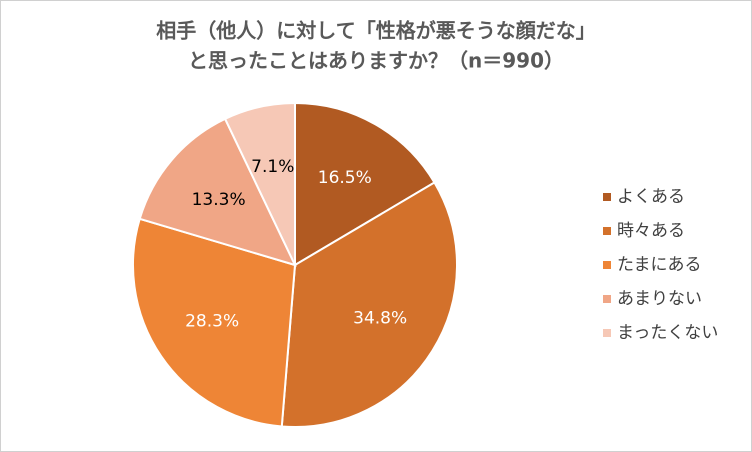 The image size is (752, 452). What do you see at coordinates (651, 197) in the screenshot?
I see `legend-label: よくある` at bounding box center [651, 197].